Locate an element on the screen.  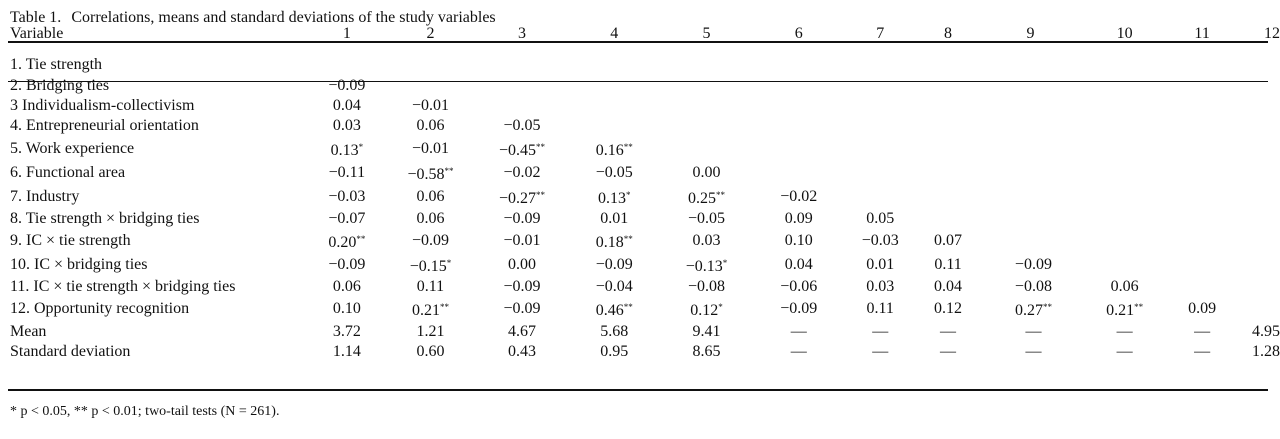
table-cell: 0.43 is located at coordinates (521, 351).